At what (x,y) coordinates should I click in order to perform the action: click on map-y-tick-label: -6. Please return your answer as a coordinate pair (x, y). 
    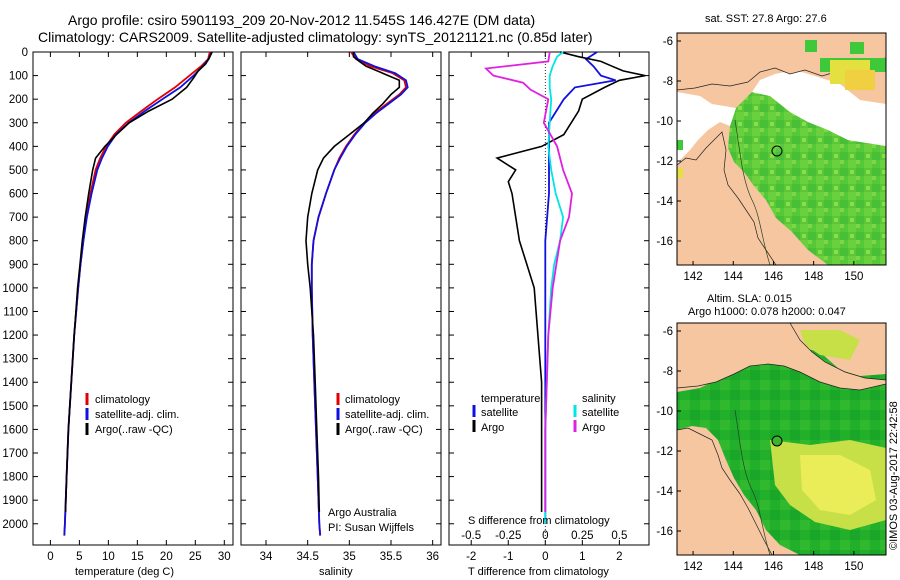
    Looking at the image, I should click on (668, 42).